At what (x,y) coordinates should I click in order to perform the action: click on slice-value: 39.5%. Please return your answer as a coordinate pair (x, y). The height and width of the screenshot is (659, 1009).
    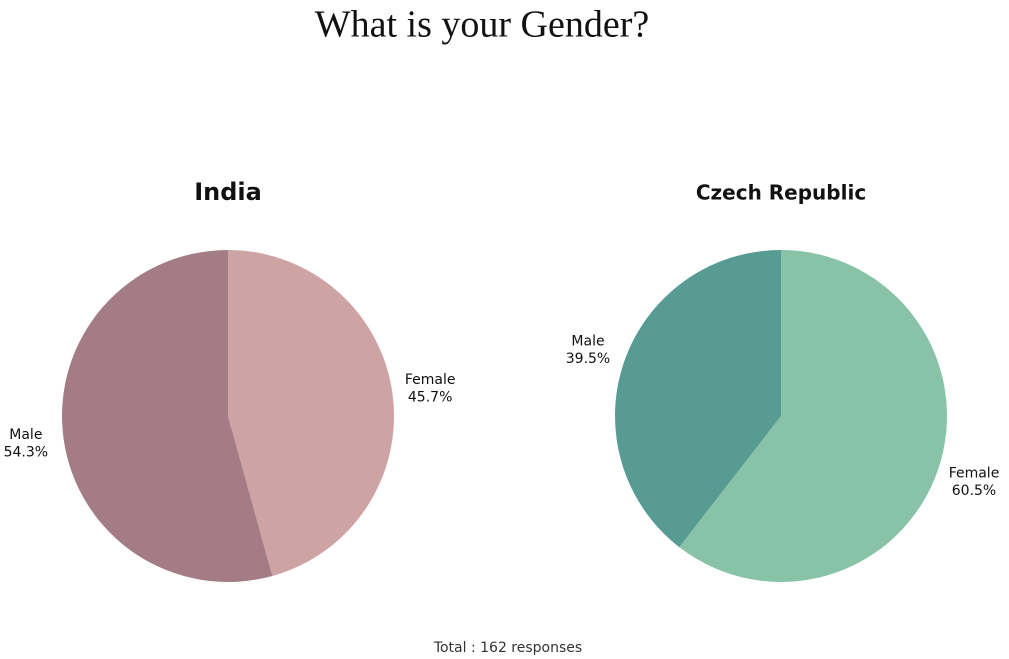
    Looking at the image, I should click on (588, 359).